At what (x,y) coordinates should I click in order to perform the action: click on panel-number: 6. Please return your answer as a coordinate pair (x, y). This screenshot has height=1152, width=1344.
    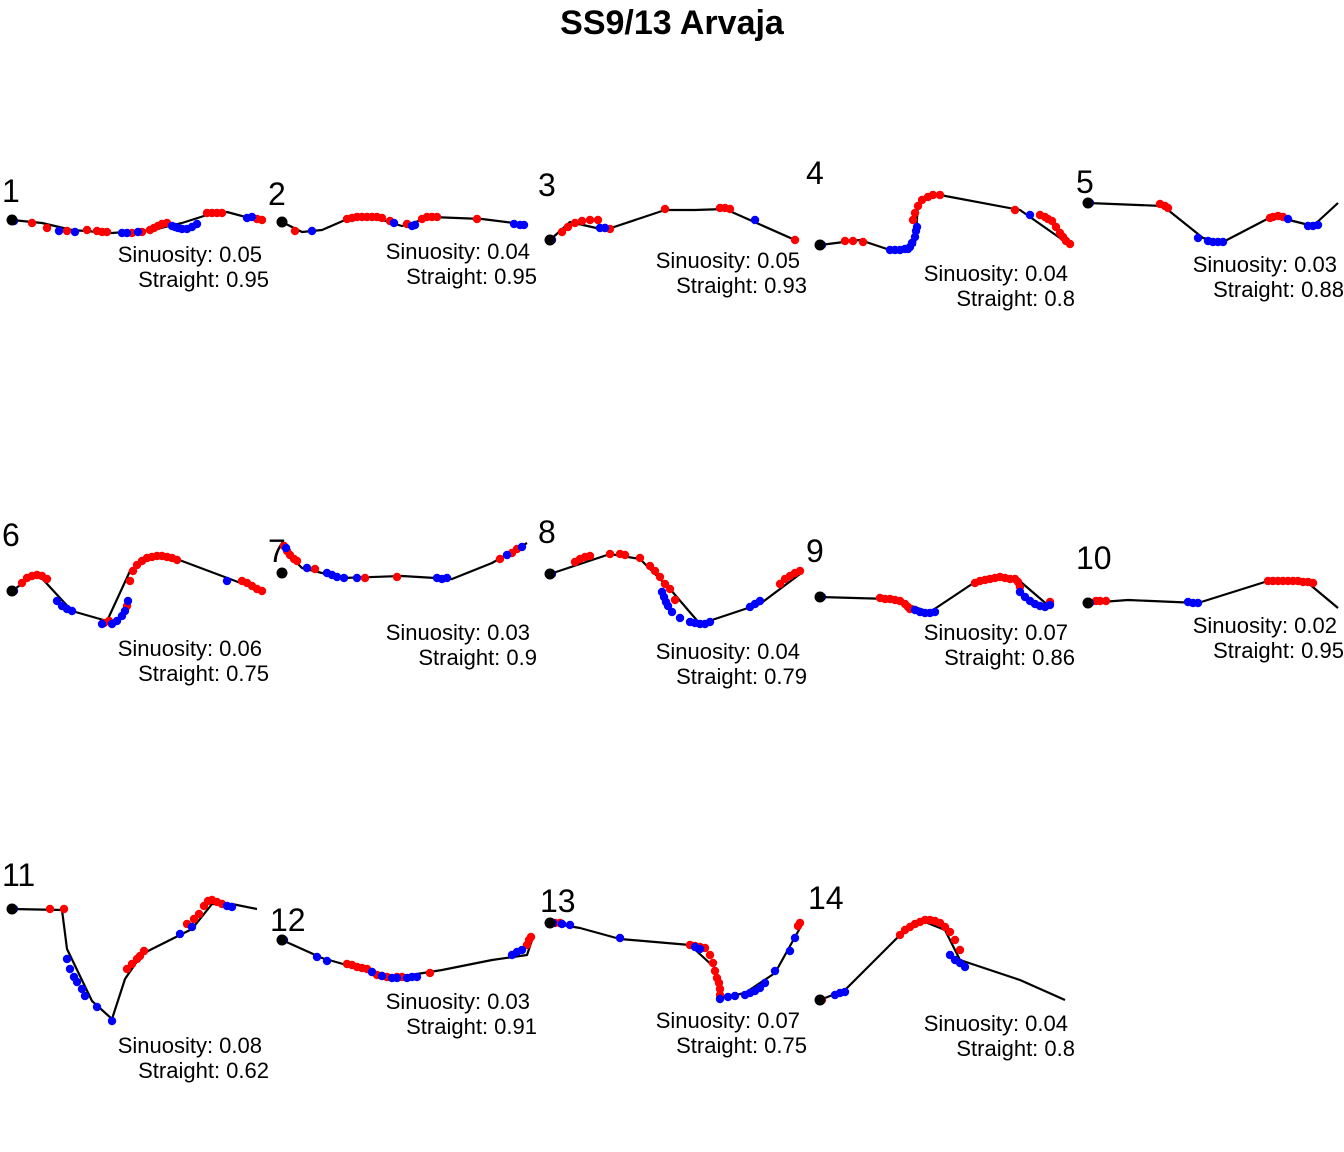
    Looking at the image, I should click on (11, 535).